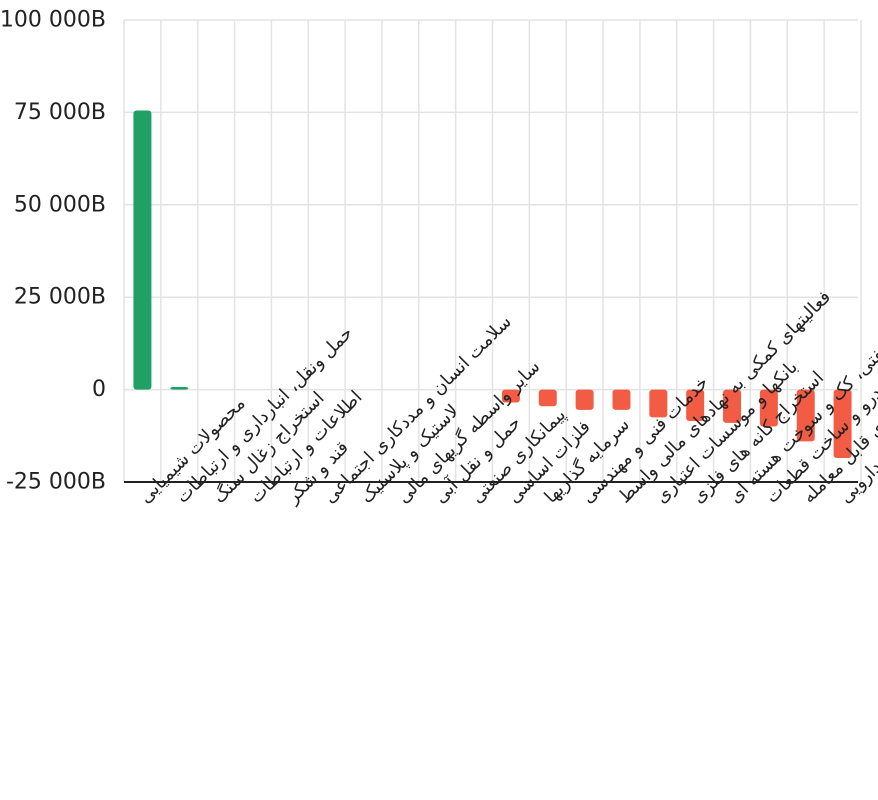 This screenshot has width=878, height=800. What do you see at coordinates (60, 297) in the screenshot?
I see `y-tick-label: 25 000B` at bounding box center [60, 297].